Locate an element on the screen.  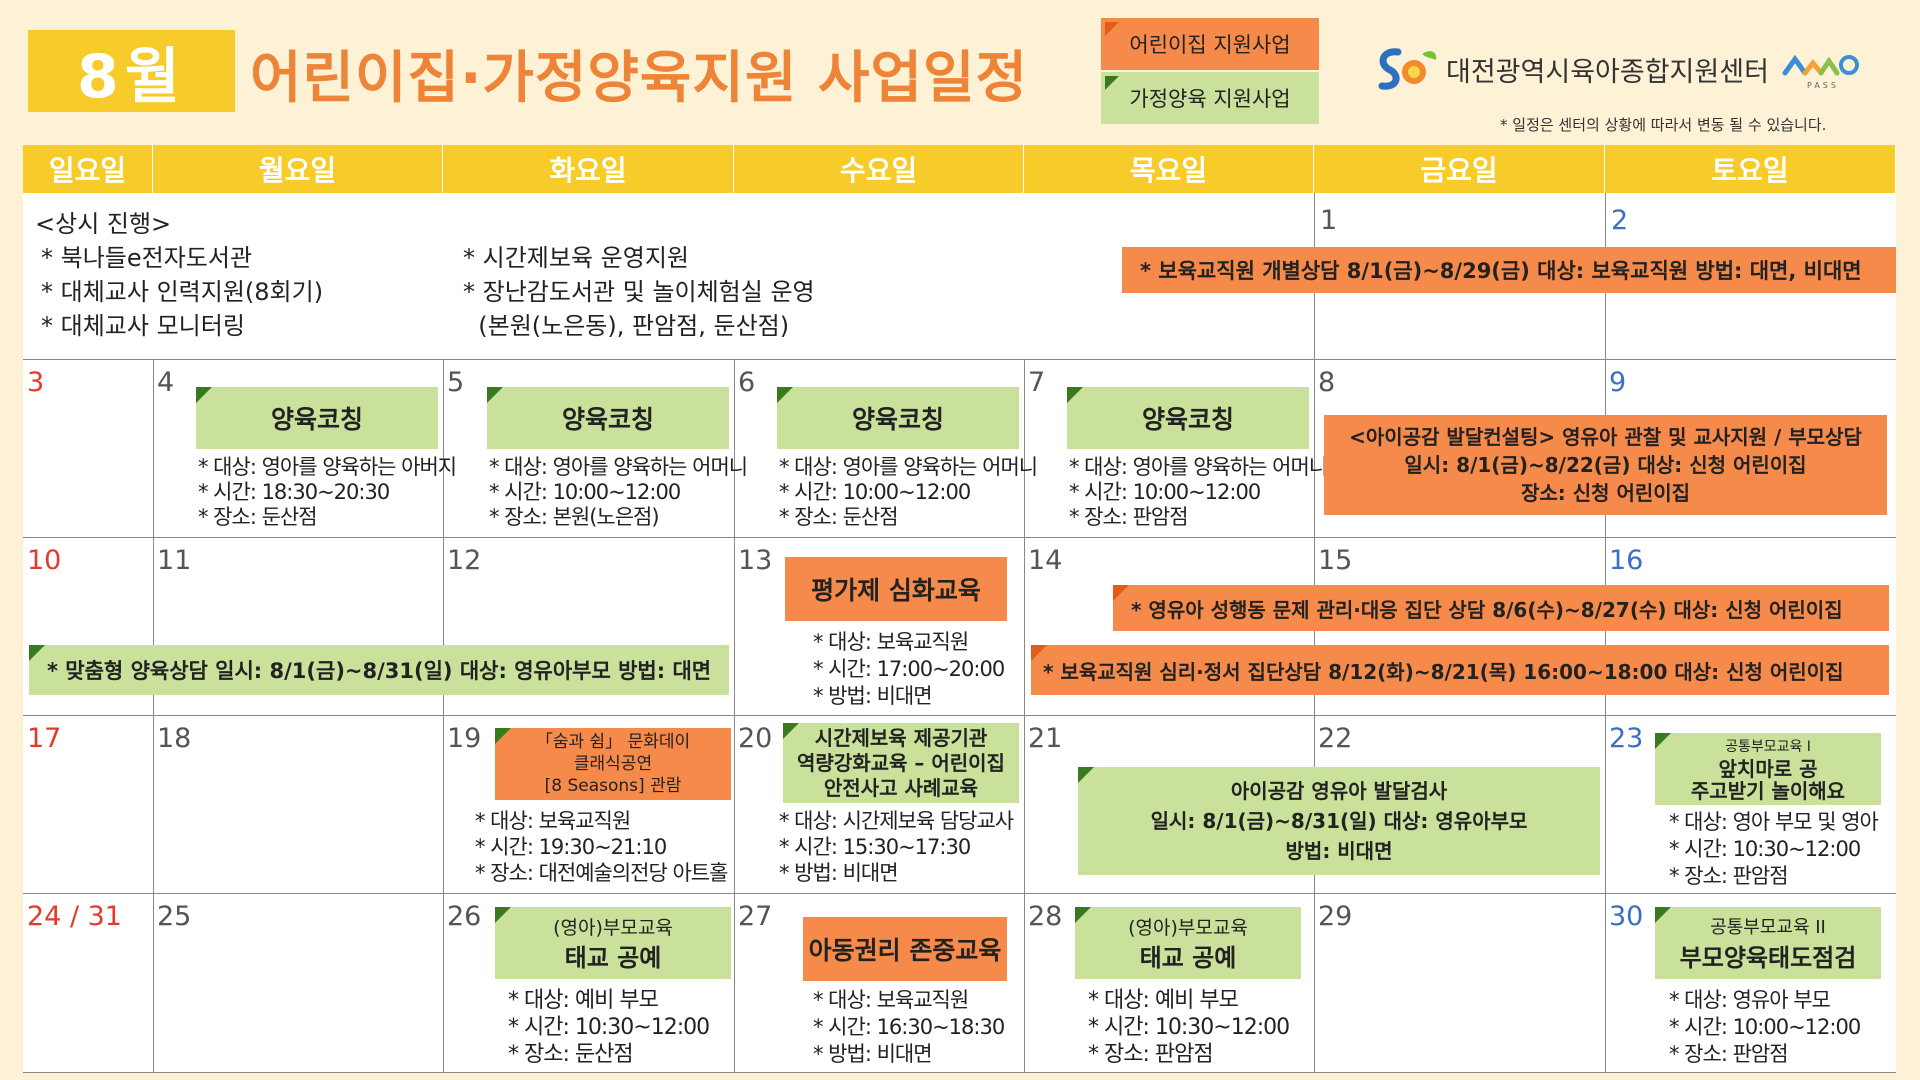
day-number: 4 is located at coordinates (166, 382).